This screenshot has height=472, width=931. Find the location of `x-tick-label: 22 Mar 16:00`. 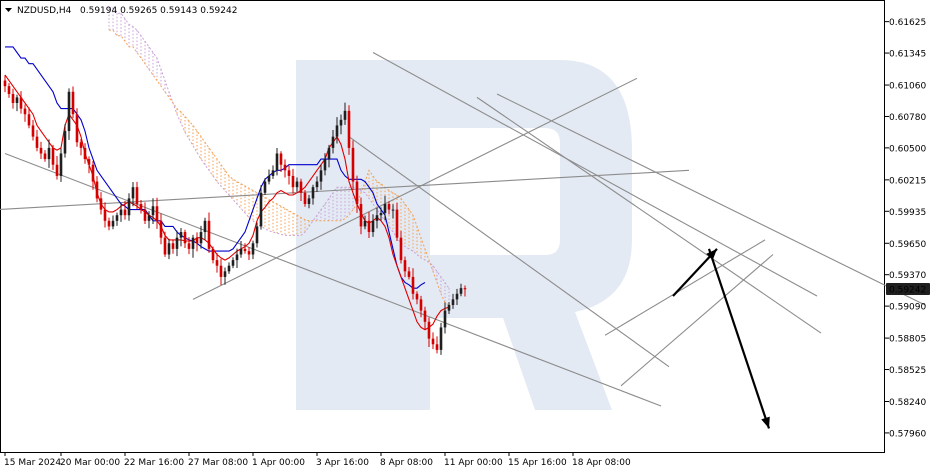

x-tick-label: 22 Mar 16:00 is located at coordinates (154, 463).